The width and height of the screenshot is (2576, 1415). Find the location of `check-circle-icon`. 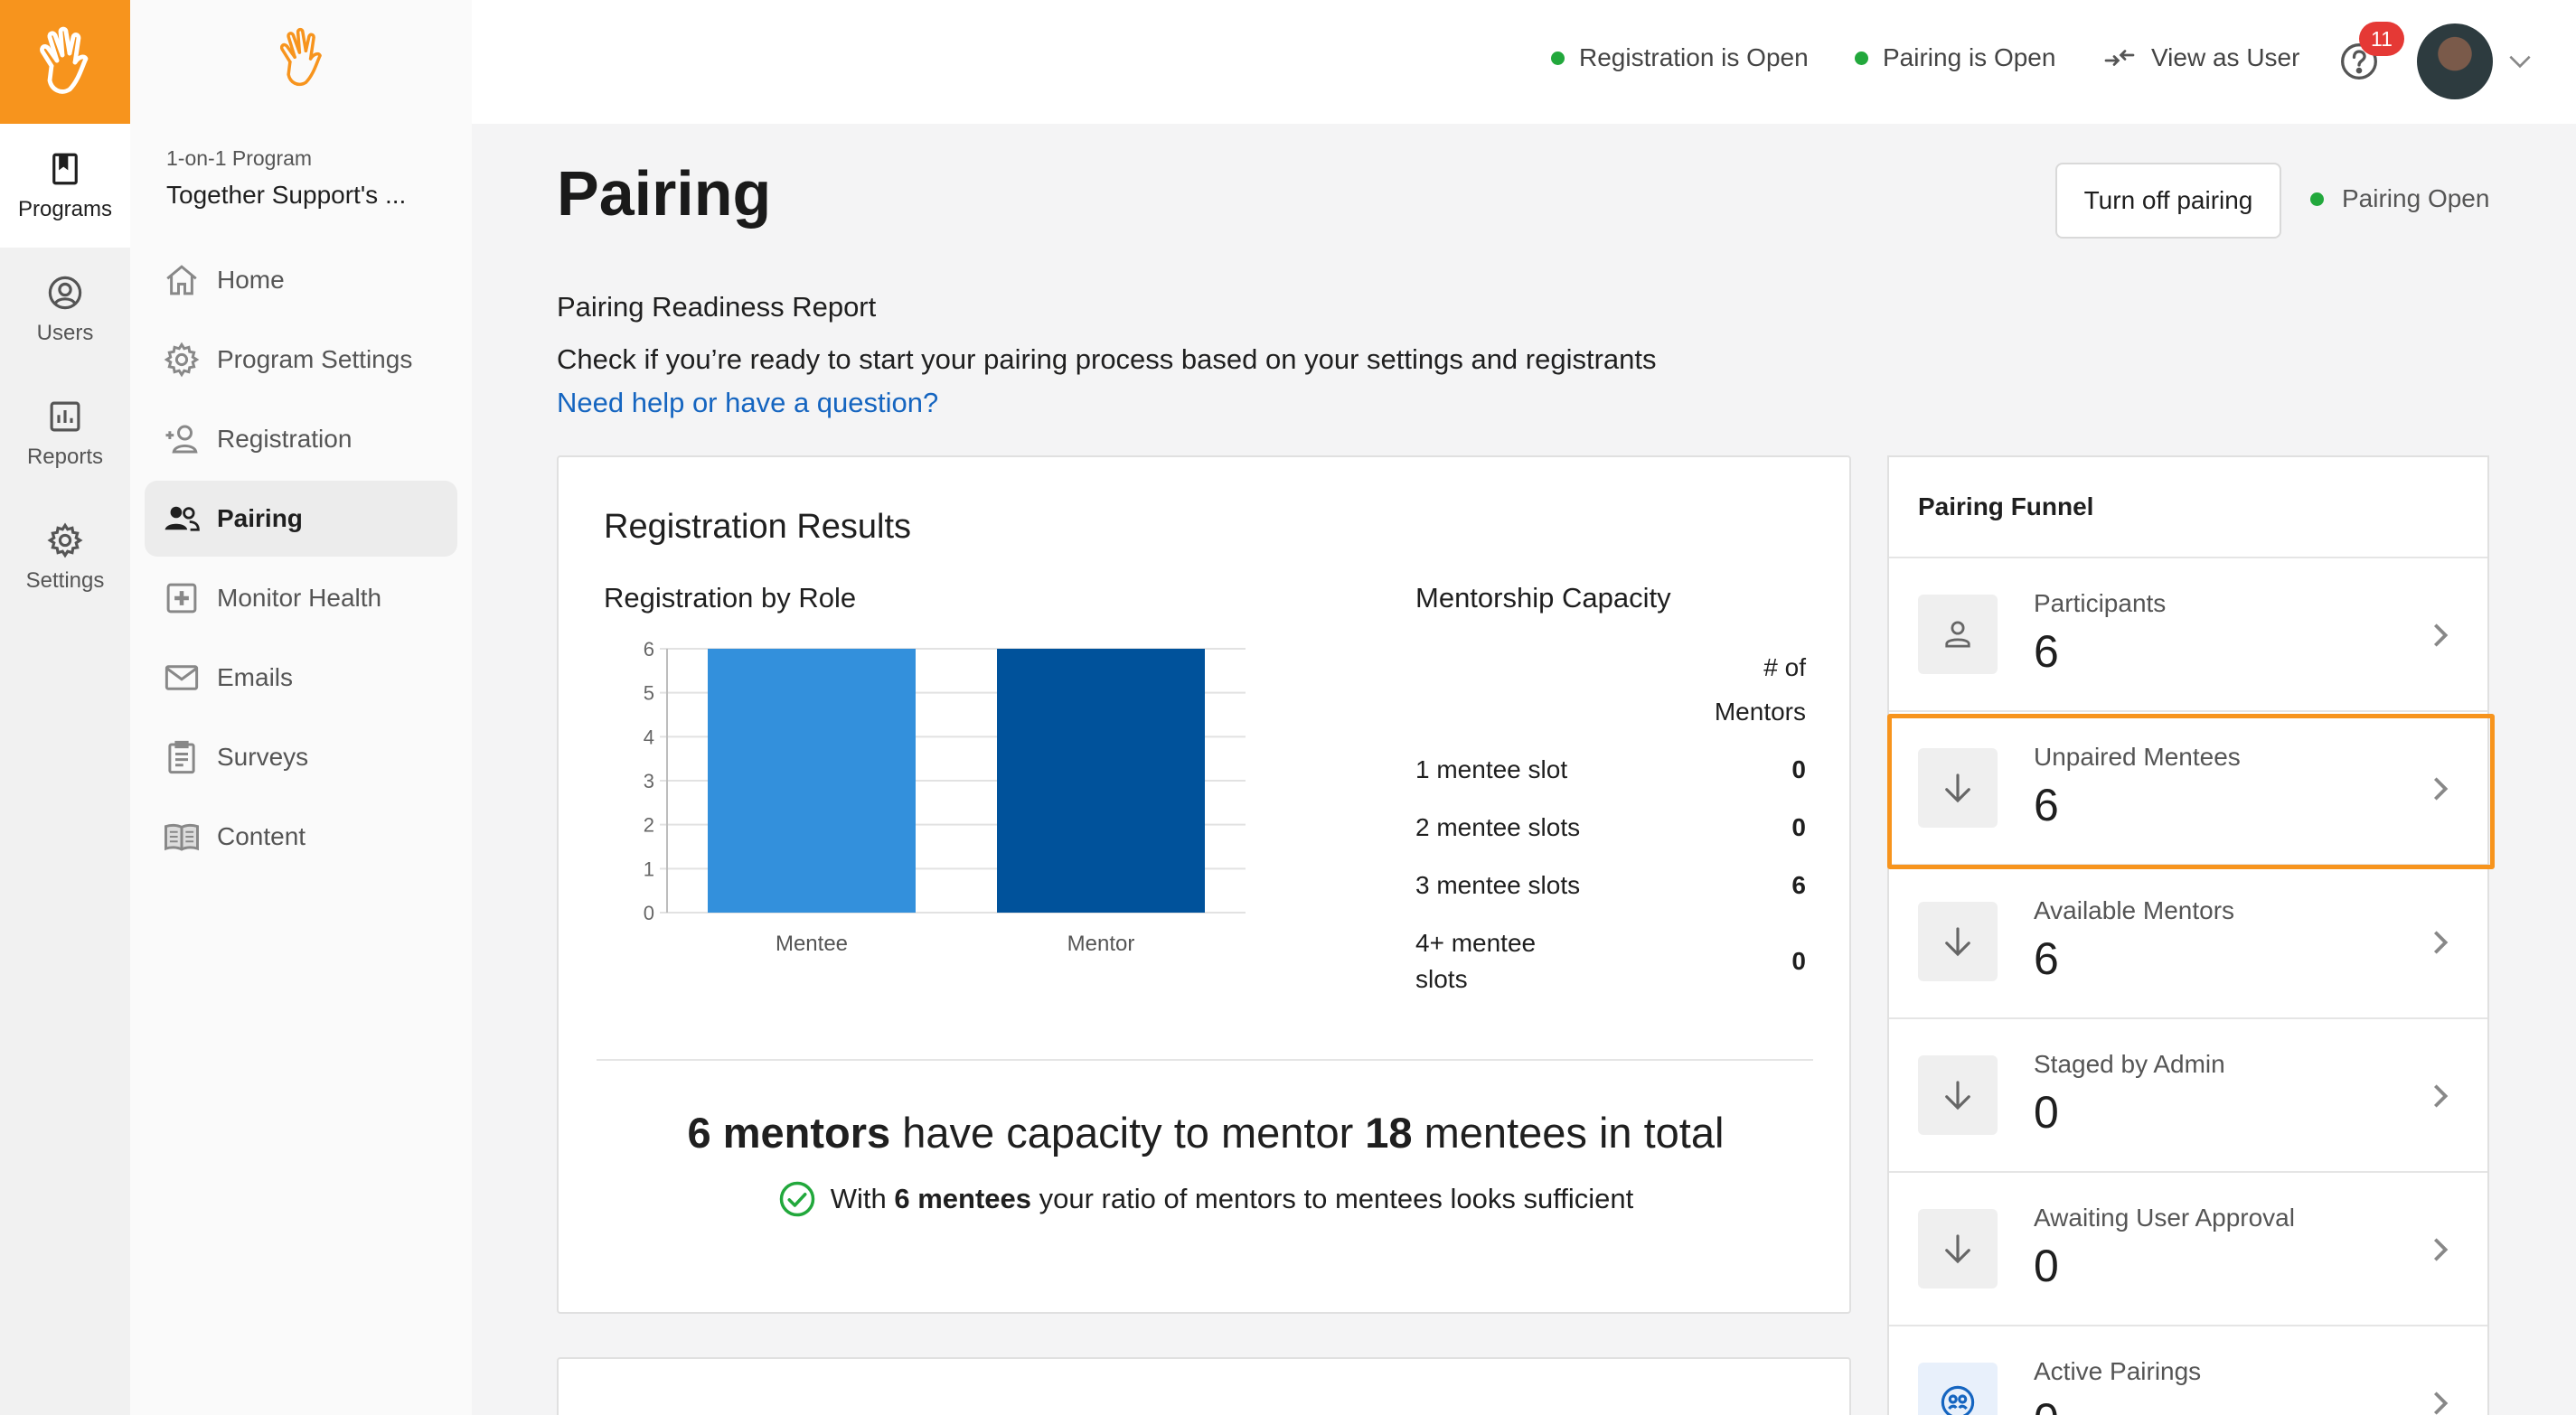

check-circle-icon is located at coordinates (797, 1199).